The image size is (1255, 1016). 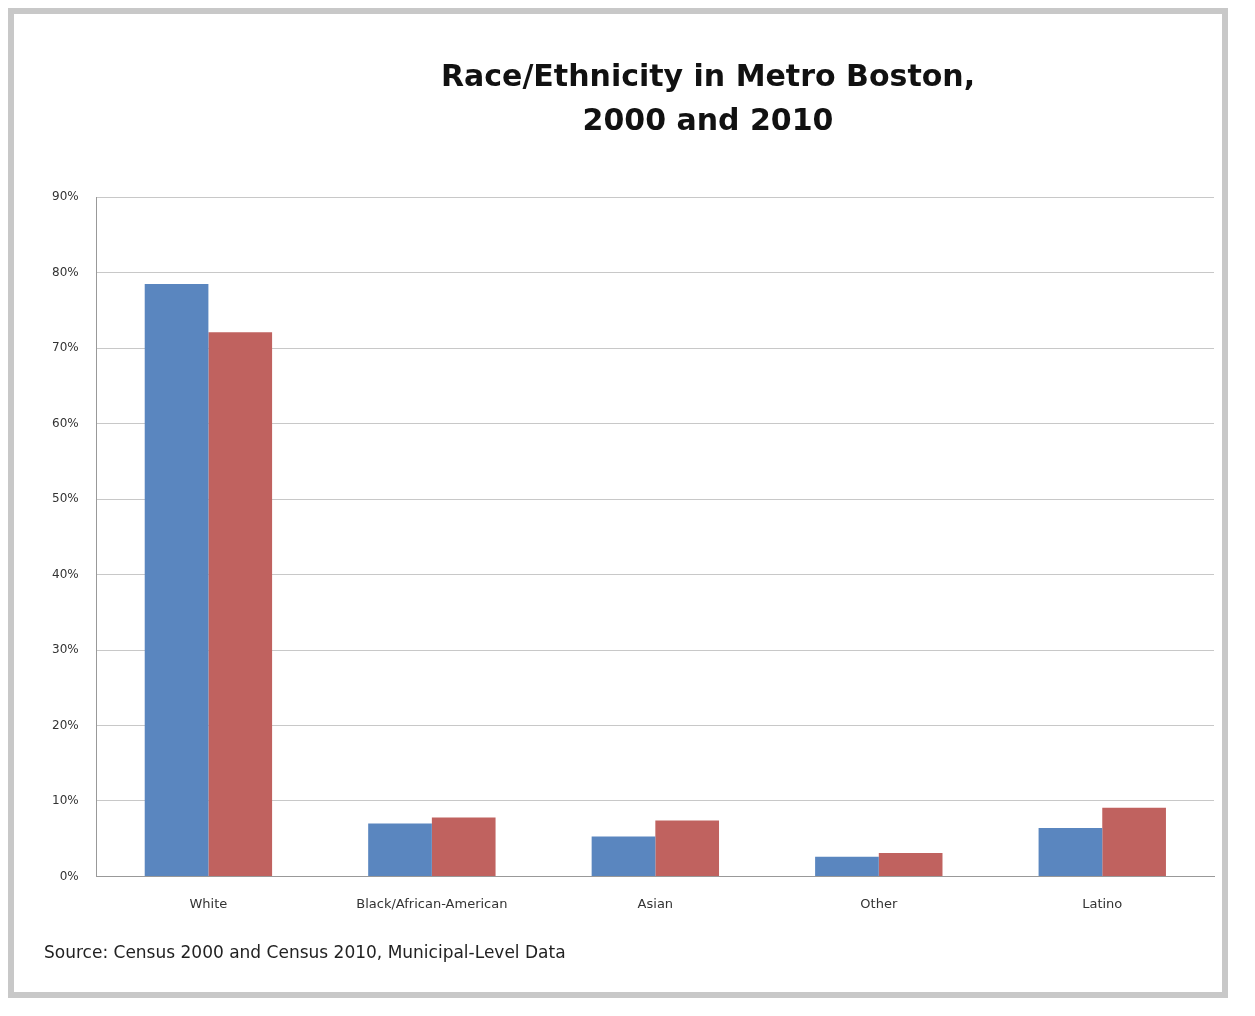 I want to click on y-tick-label: 40%, so click(x=65, y=573).